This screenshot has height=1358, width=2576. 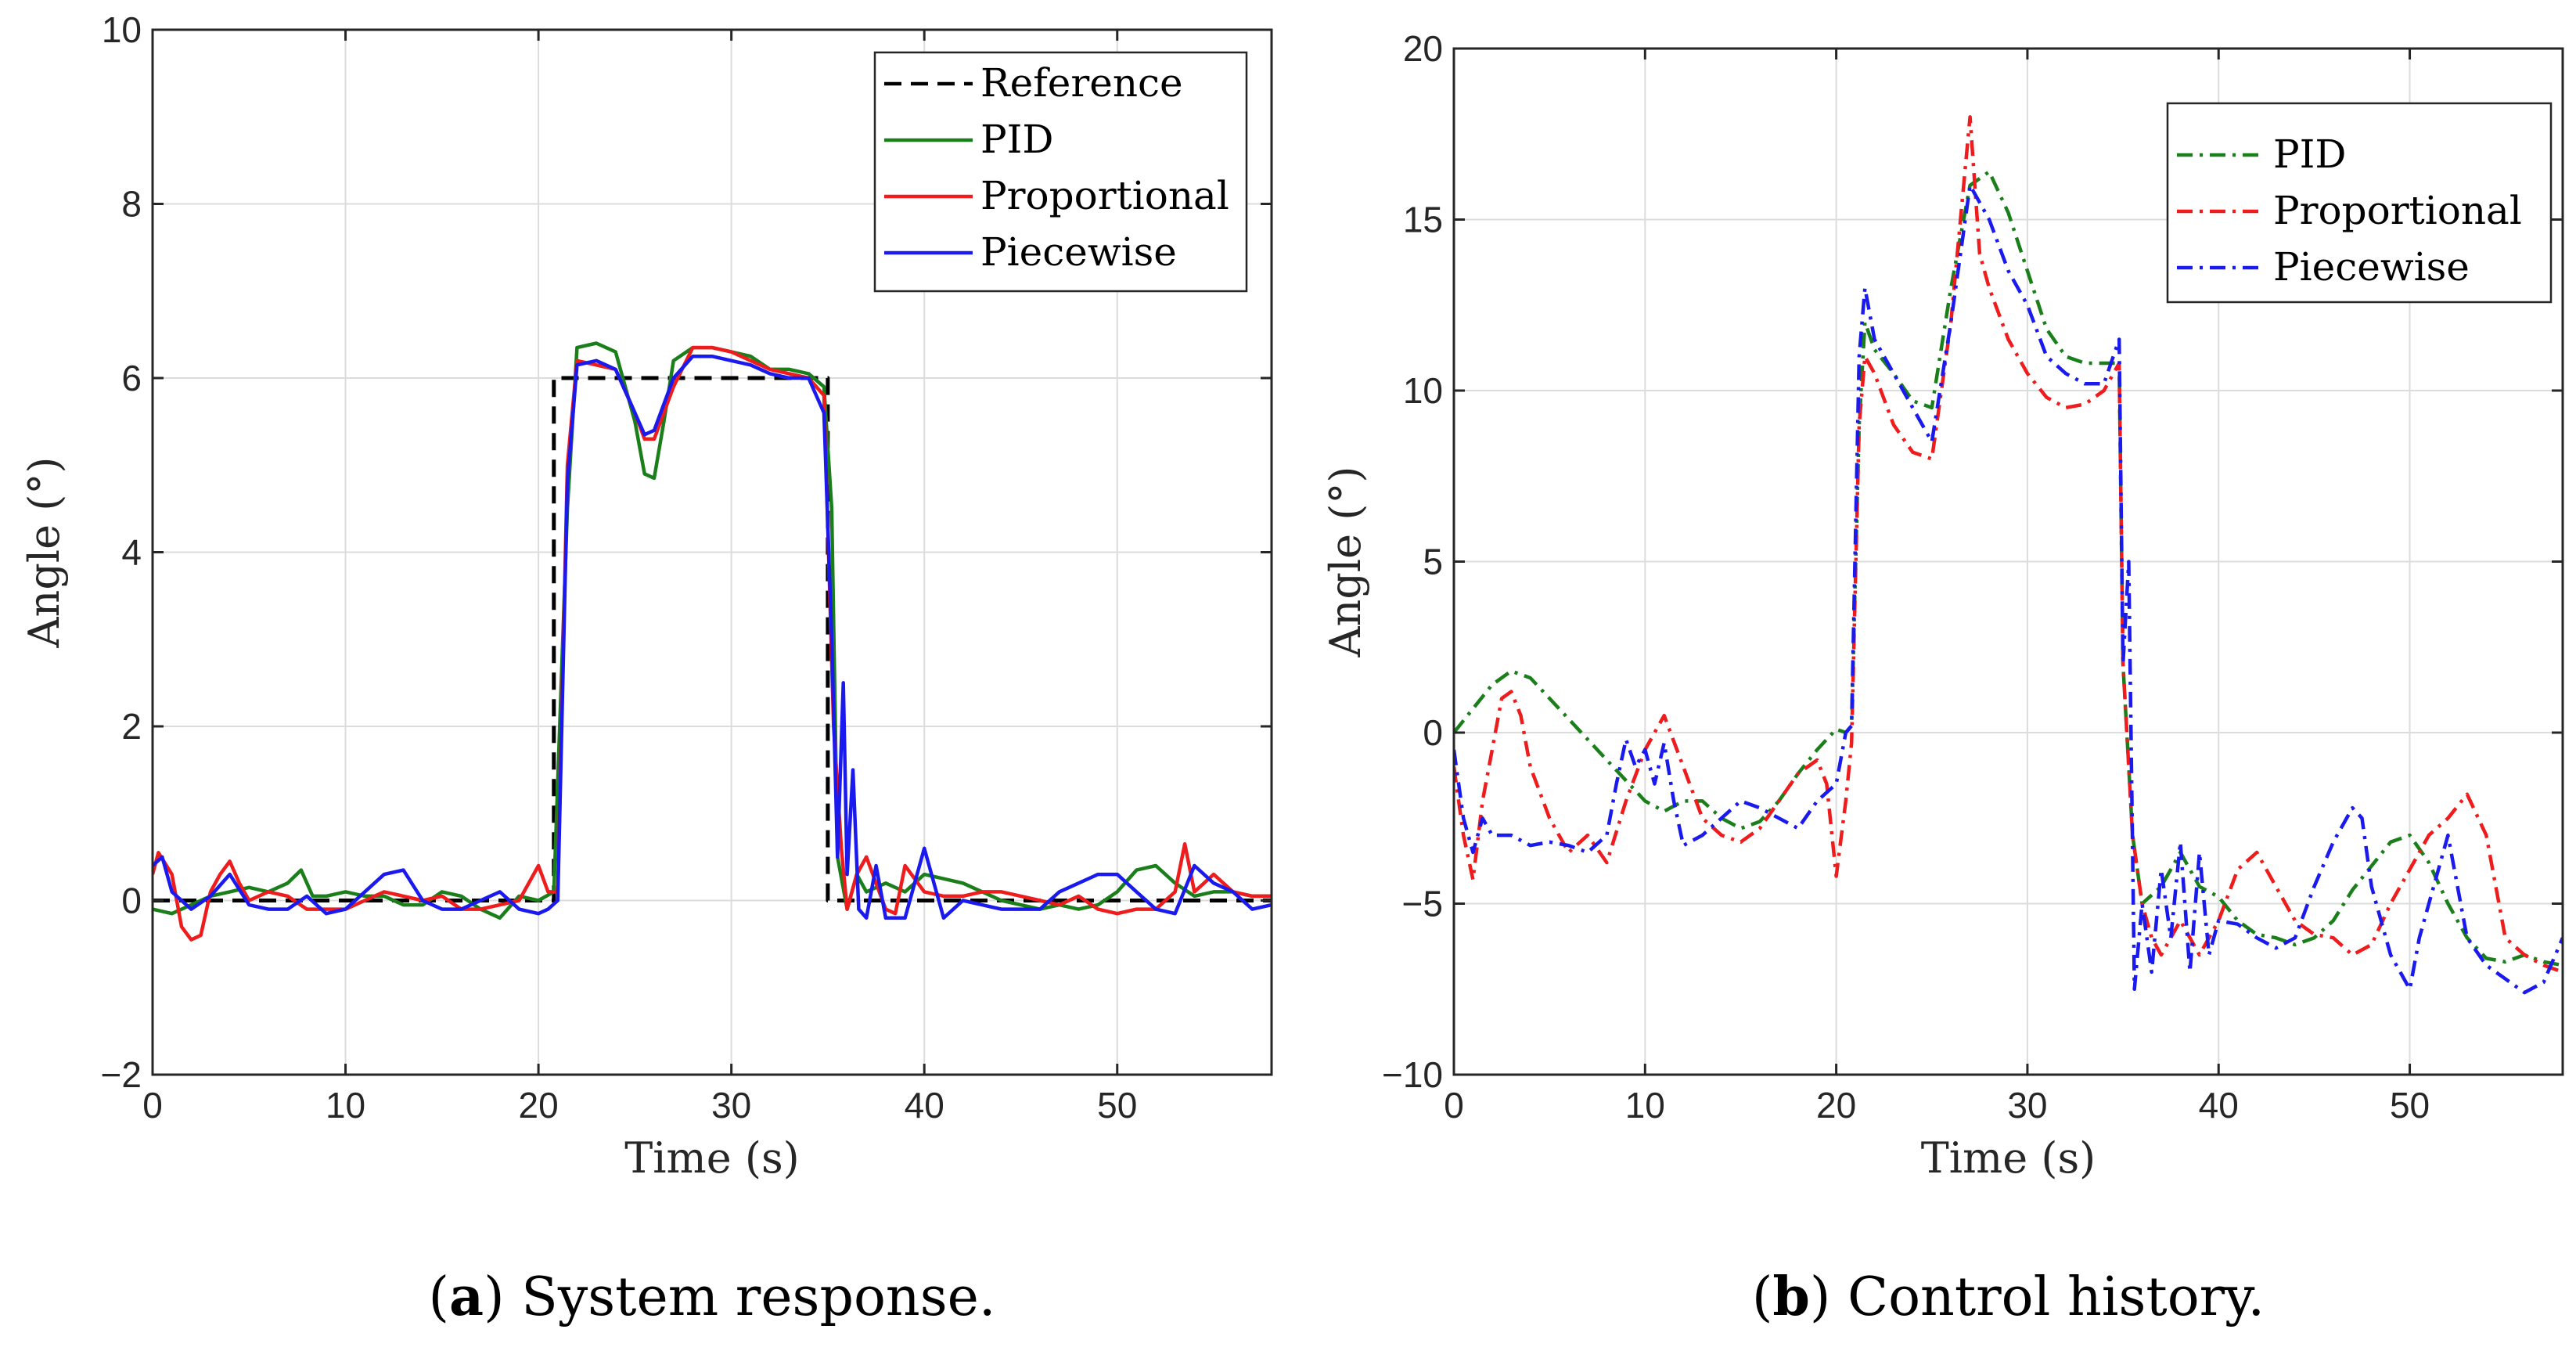 What do you see at coordinates (132, 726) in the screenshot?
I see `y-tick-label-2: 2` at bounding box center [132, 726].